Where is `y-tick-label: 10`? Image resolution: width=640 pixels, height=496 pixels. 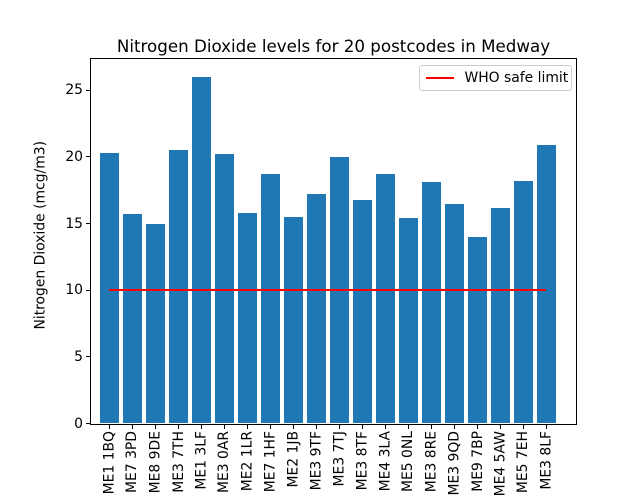 y-tick-label: 10 is located at coordinates (74, 290).